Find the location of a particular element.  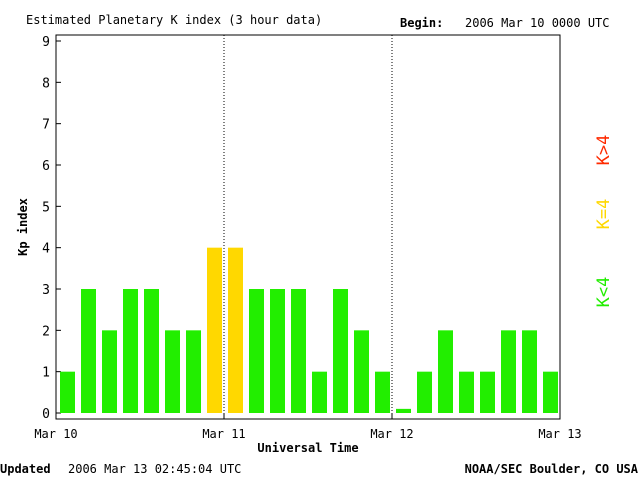

legend-label: K=4 is located at coordinates (604, 214).